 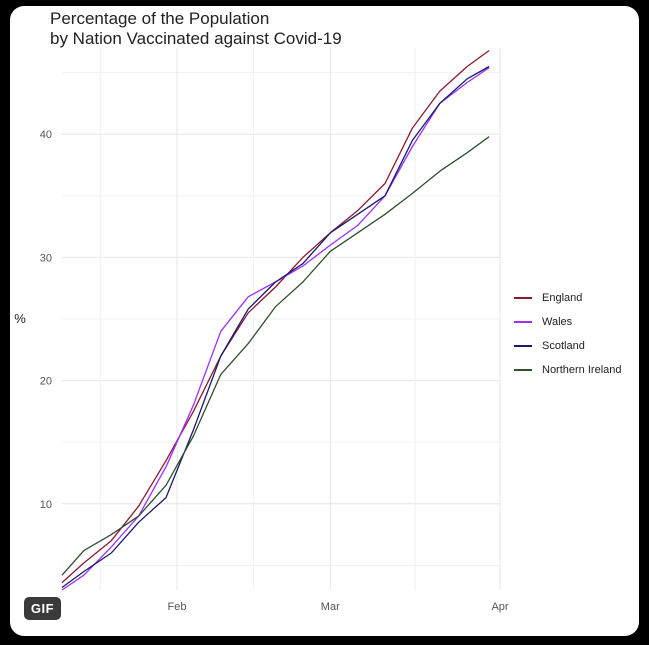 What do you see at coordinates (46, 258) in the screenshot?
I see `y-tick-label: 30` at bounding box center [46, 258].